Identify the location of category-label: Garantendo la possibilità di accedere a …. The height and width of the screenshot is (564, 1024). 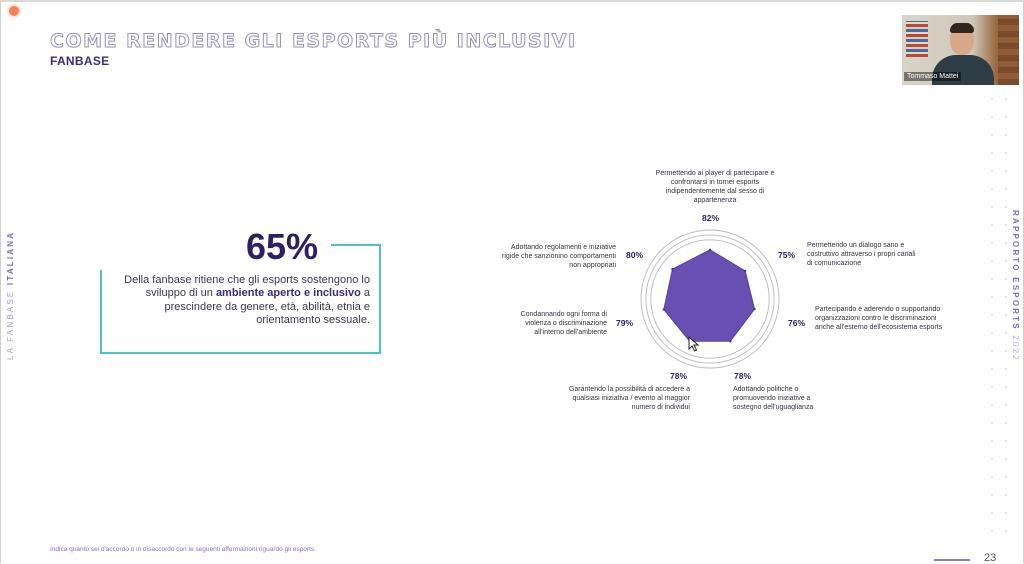
(629, 398).